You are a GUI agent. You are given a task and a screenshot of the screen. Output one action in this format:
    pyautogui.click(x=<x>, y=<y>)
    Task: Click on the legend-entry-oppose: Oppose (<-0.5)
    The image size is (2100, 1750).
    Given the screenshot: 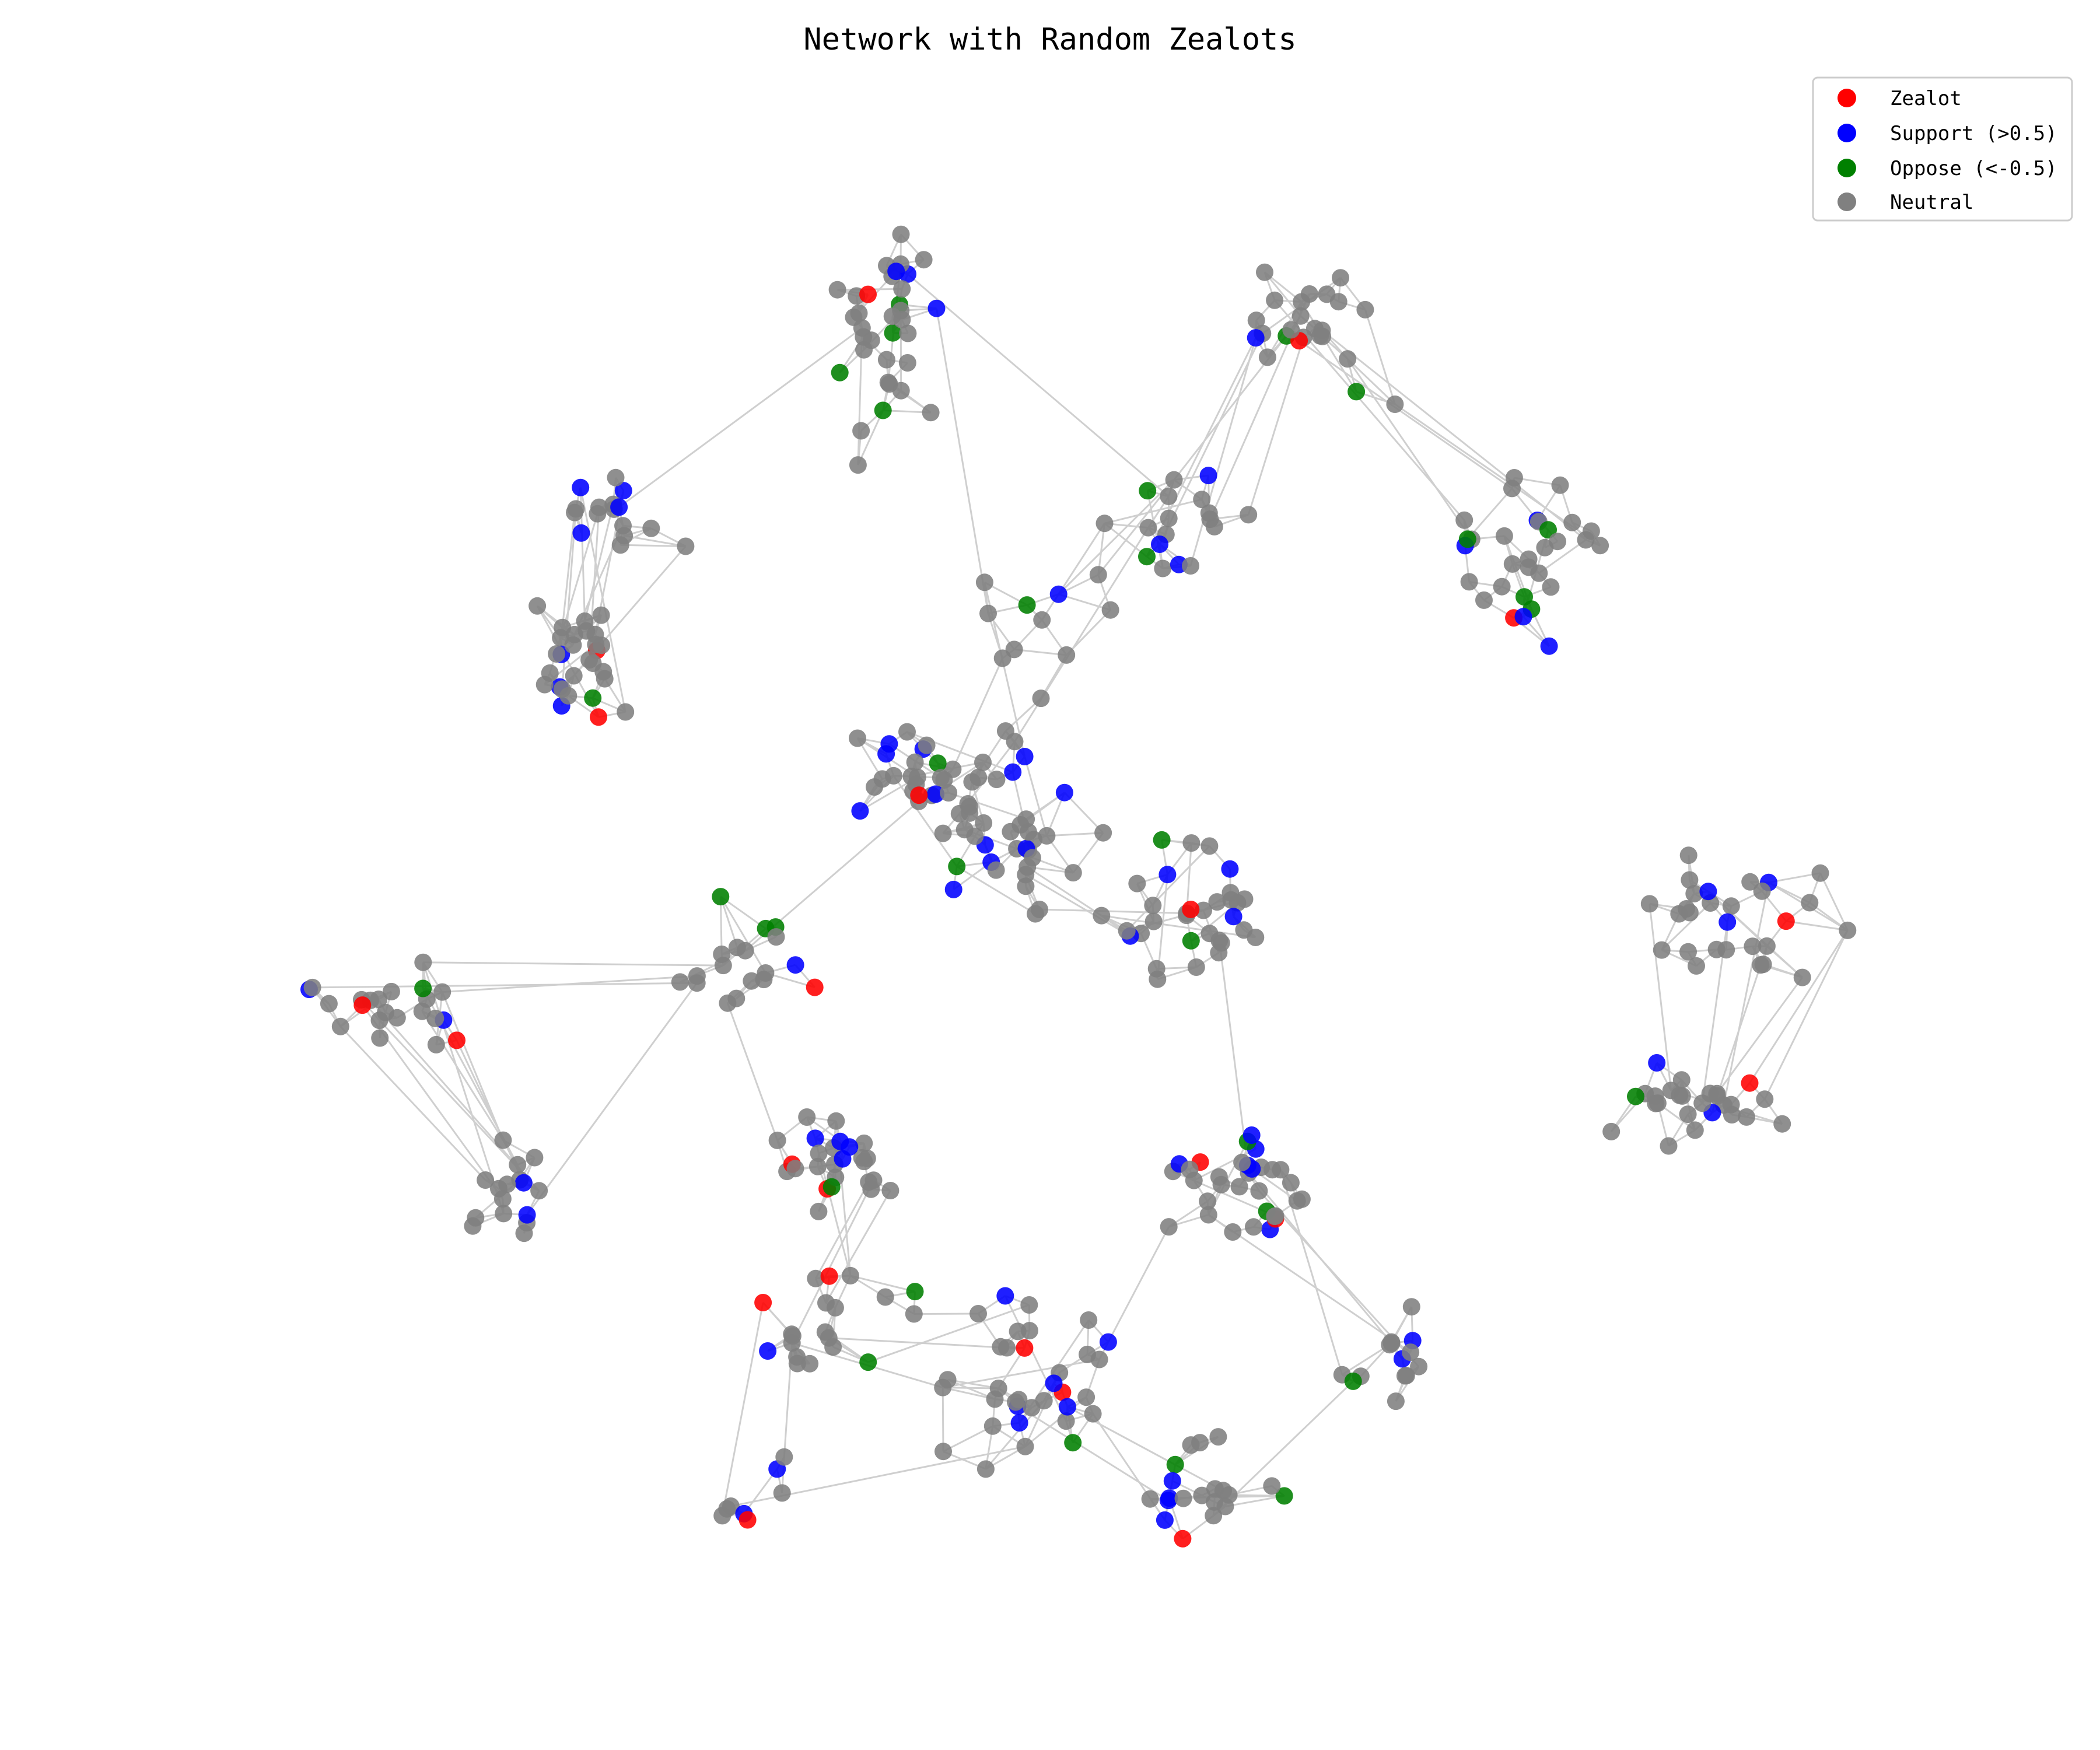 What is the action you would take?
    pyautogui.click(x=1947, y=168)
    